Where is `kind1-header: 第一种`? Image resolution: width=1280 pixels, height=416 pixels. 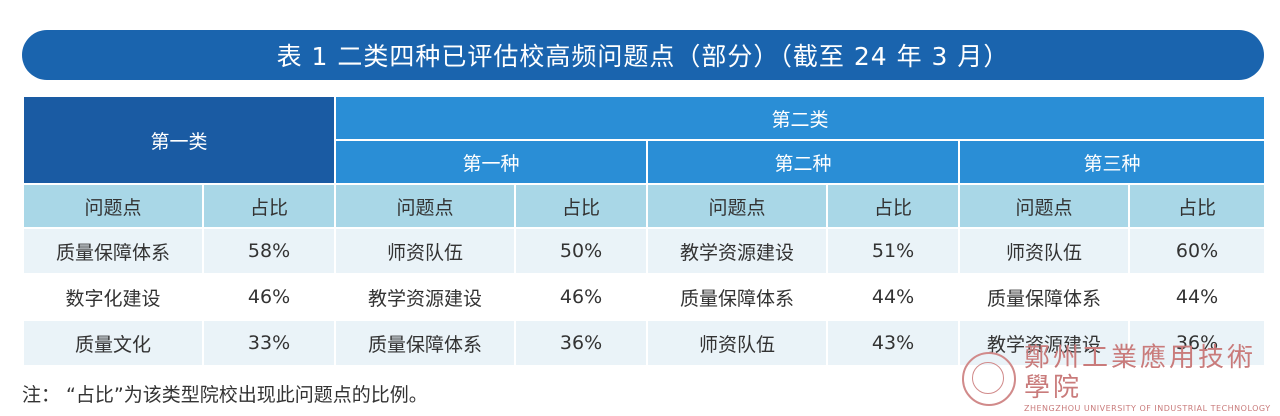 kind1-header: 第一种 is located at coordinates (491, 162).